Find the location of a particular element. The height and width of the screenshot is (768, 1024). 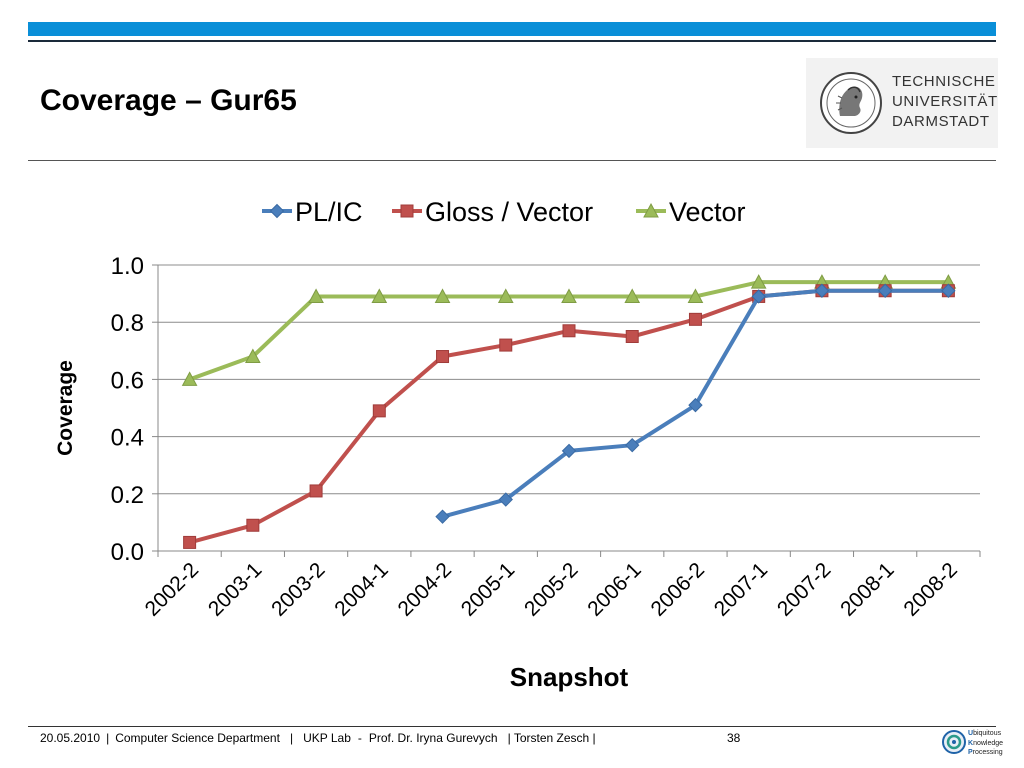

legend-marker-vector is located at coordinates (651, 210).